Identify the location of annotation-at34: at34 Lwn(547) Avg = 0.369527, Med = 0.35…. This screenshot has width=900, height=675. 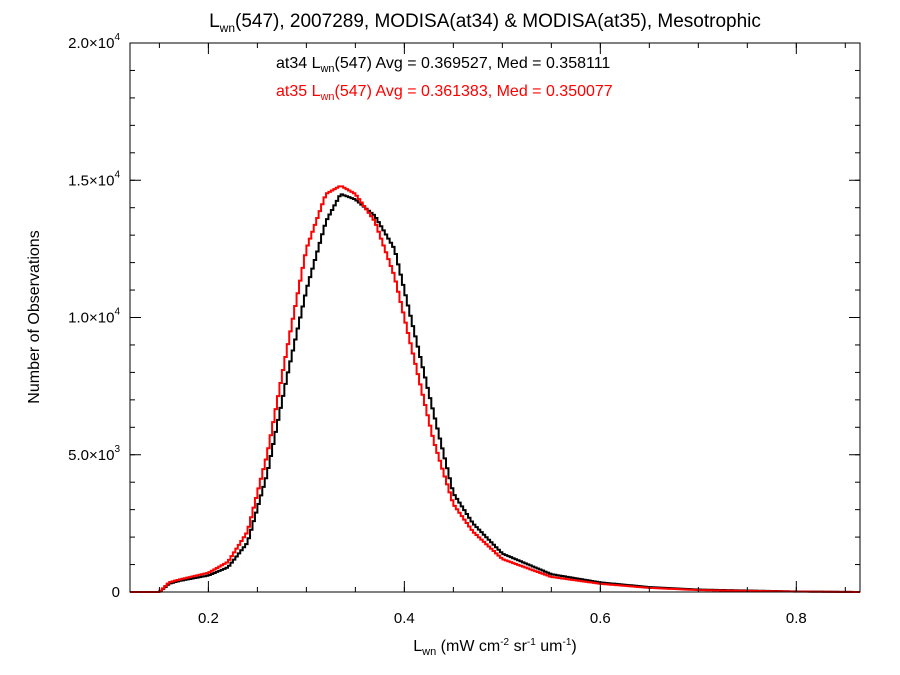
(443, 65).